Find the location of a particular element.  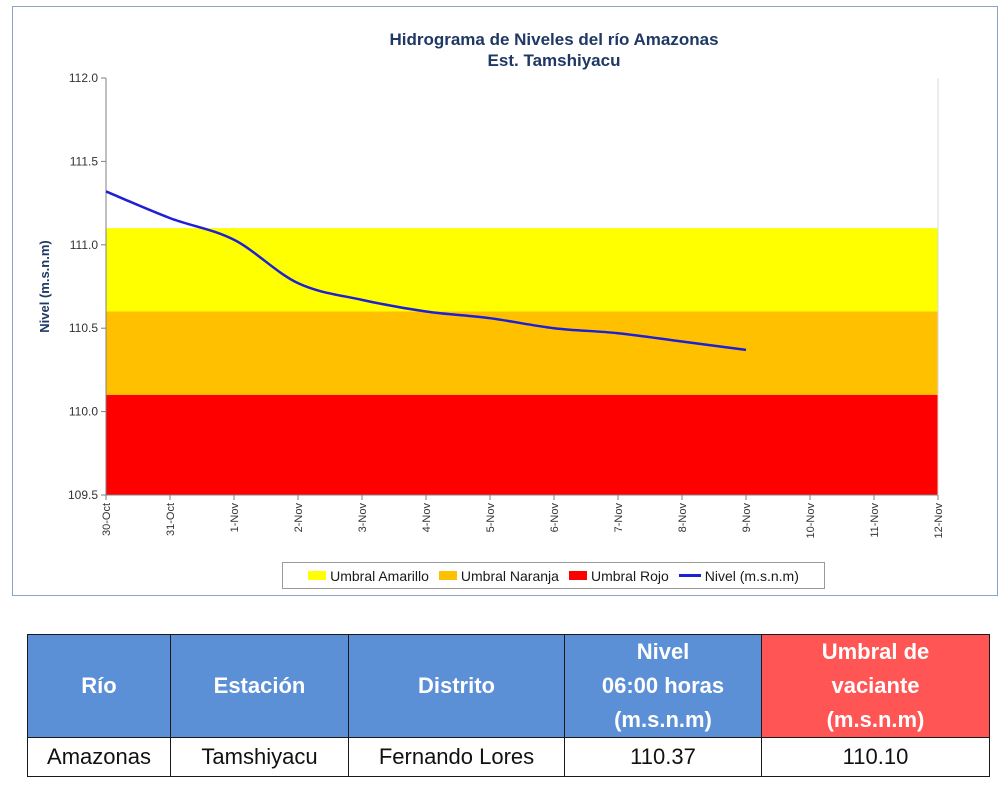

legend-item-naranja: Umbral Naranja is located at coordinates (498, 575).